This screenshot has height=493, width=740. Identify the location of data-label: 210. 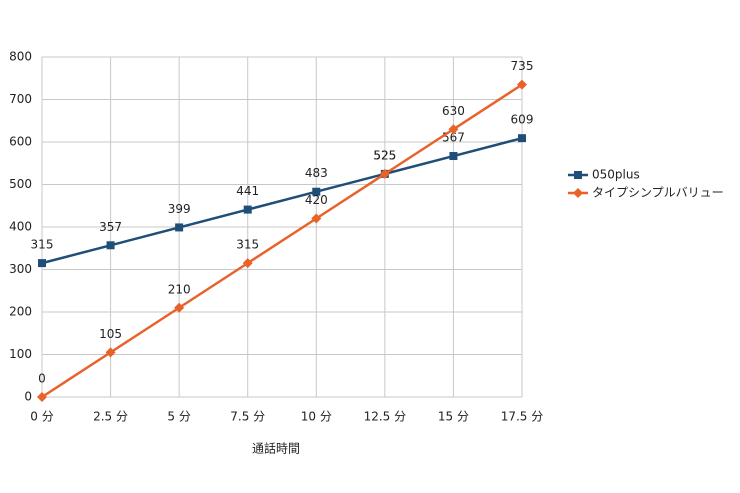
(179, 289).